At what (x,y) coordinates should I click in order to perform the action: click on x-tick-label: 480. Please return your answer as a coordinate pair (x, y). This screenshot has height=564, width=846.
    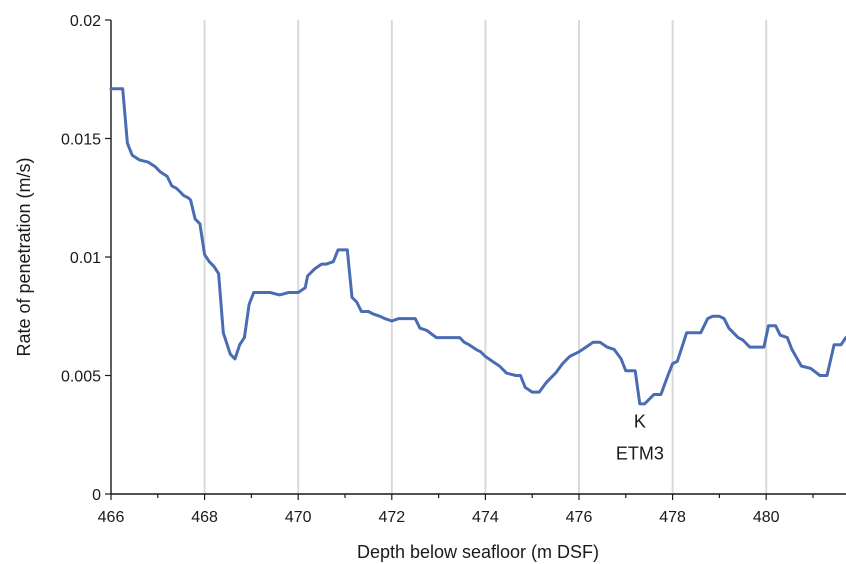
    Looking at the image, I should click on (766, 517).